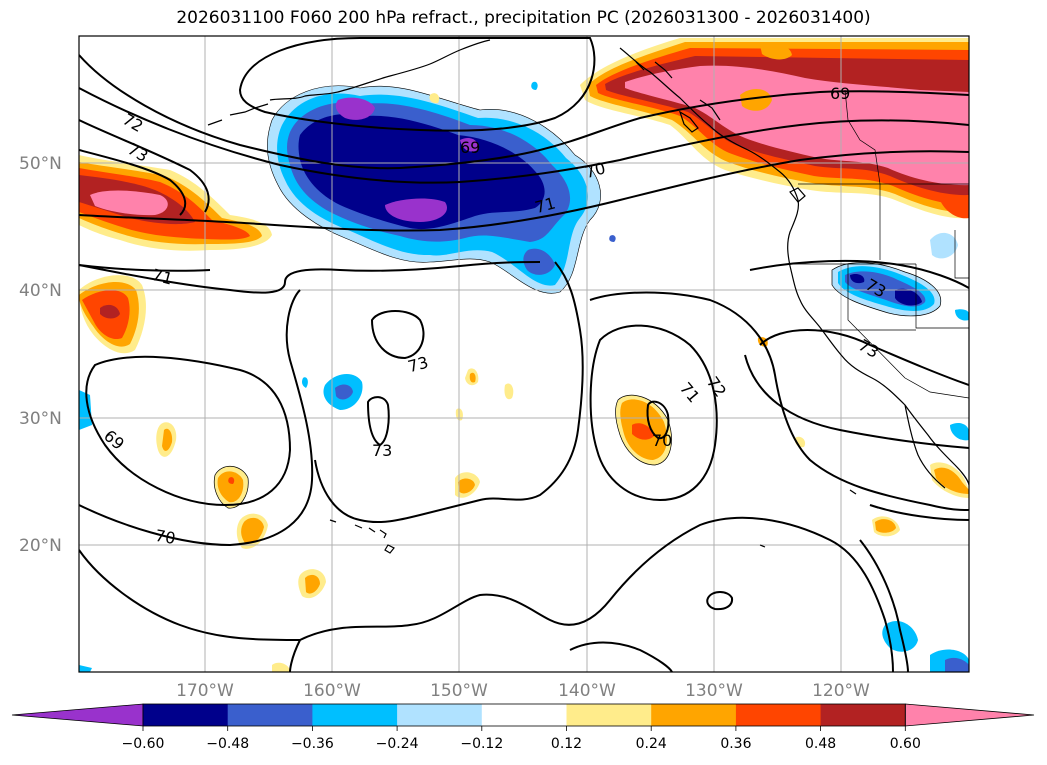 The width and height of the screenshot is (1047, 765). What do you see at coordinates (566, 744) in the screenshot?
I see `colorbar-tick-label: 0.12` at bounding box center [566, 744].